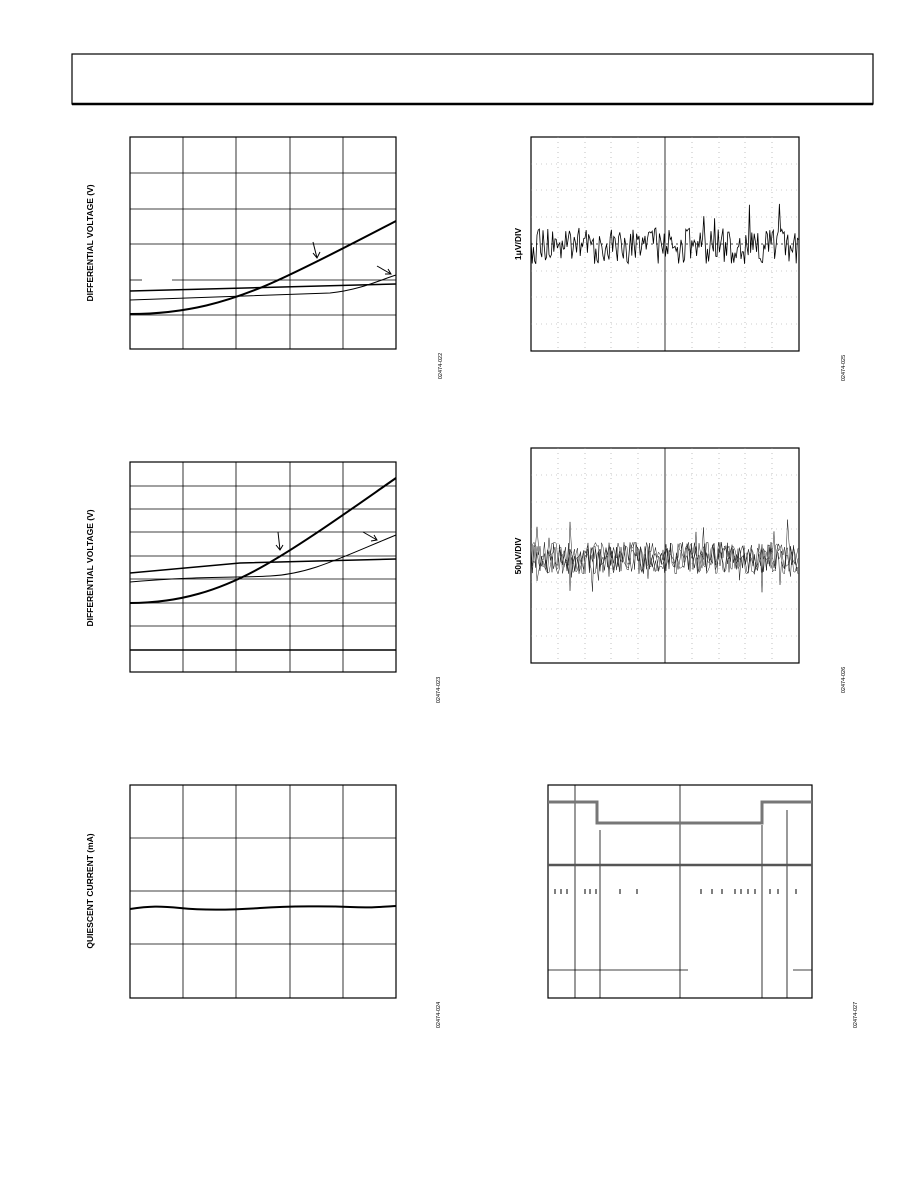 This screenshot has width=918, height=1188. I want to click on header-box, so click(472, 79).